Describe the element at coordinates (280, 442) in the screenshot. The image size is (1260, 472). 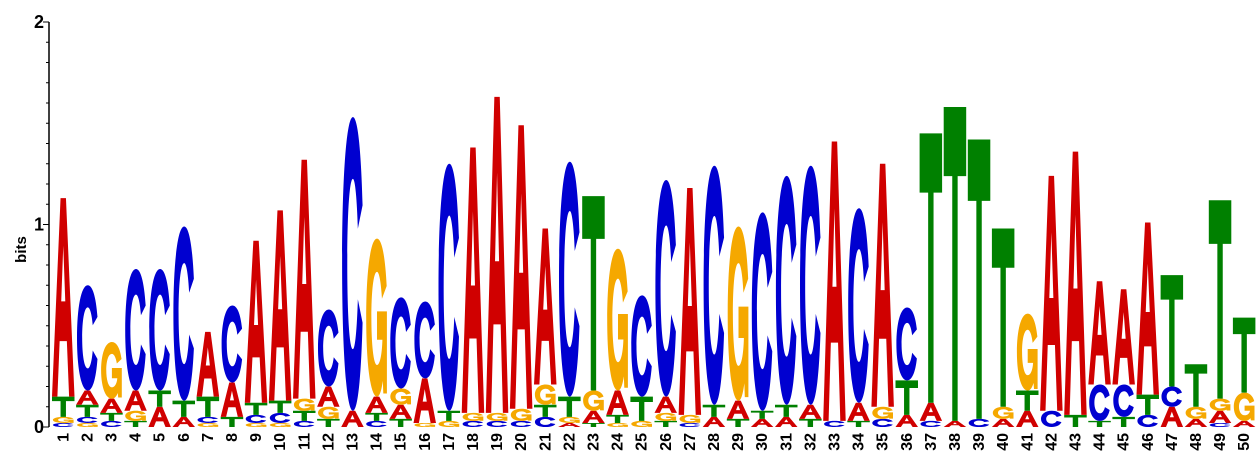
I see `x-tick-label: 10` at that location.